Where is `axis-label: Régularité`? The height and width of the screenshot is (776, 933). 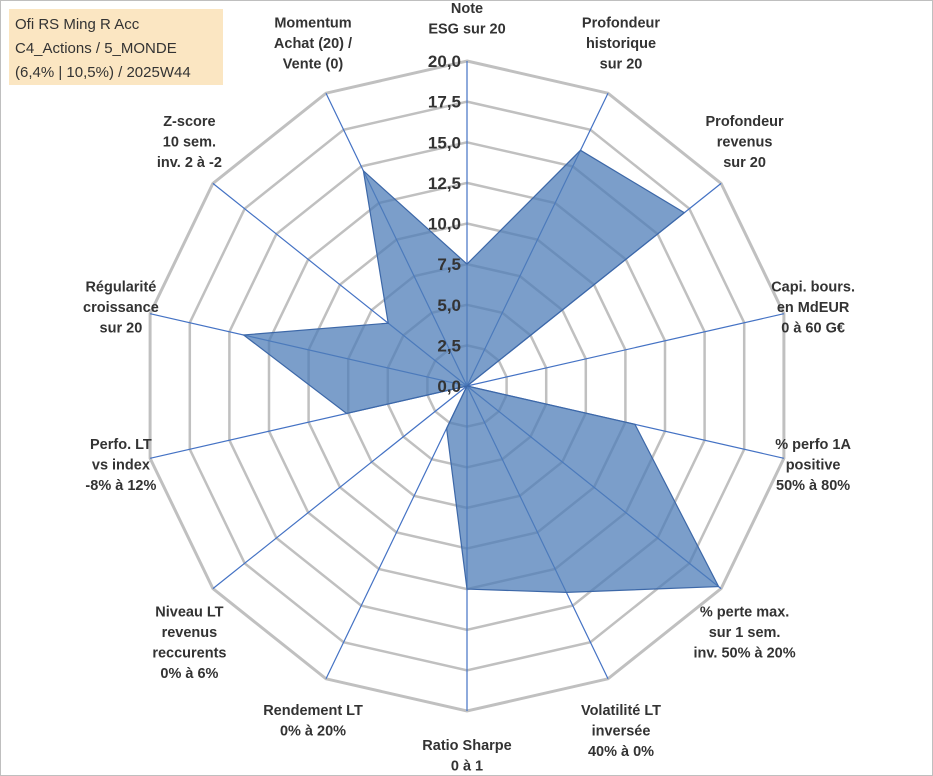
axis-label: Régularité is located at coordinates (120, 287).